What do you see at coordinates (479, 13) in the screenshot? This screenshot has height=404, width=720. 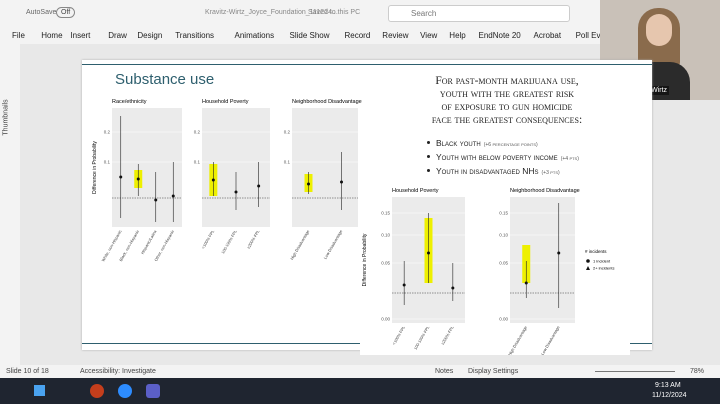 I see `search-box: Search` at bounding box center [479, 13].